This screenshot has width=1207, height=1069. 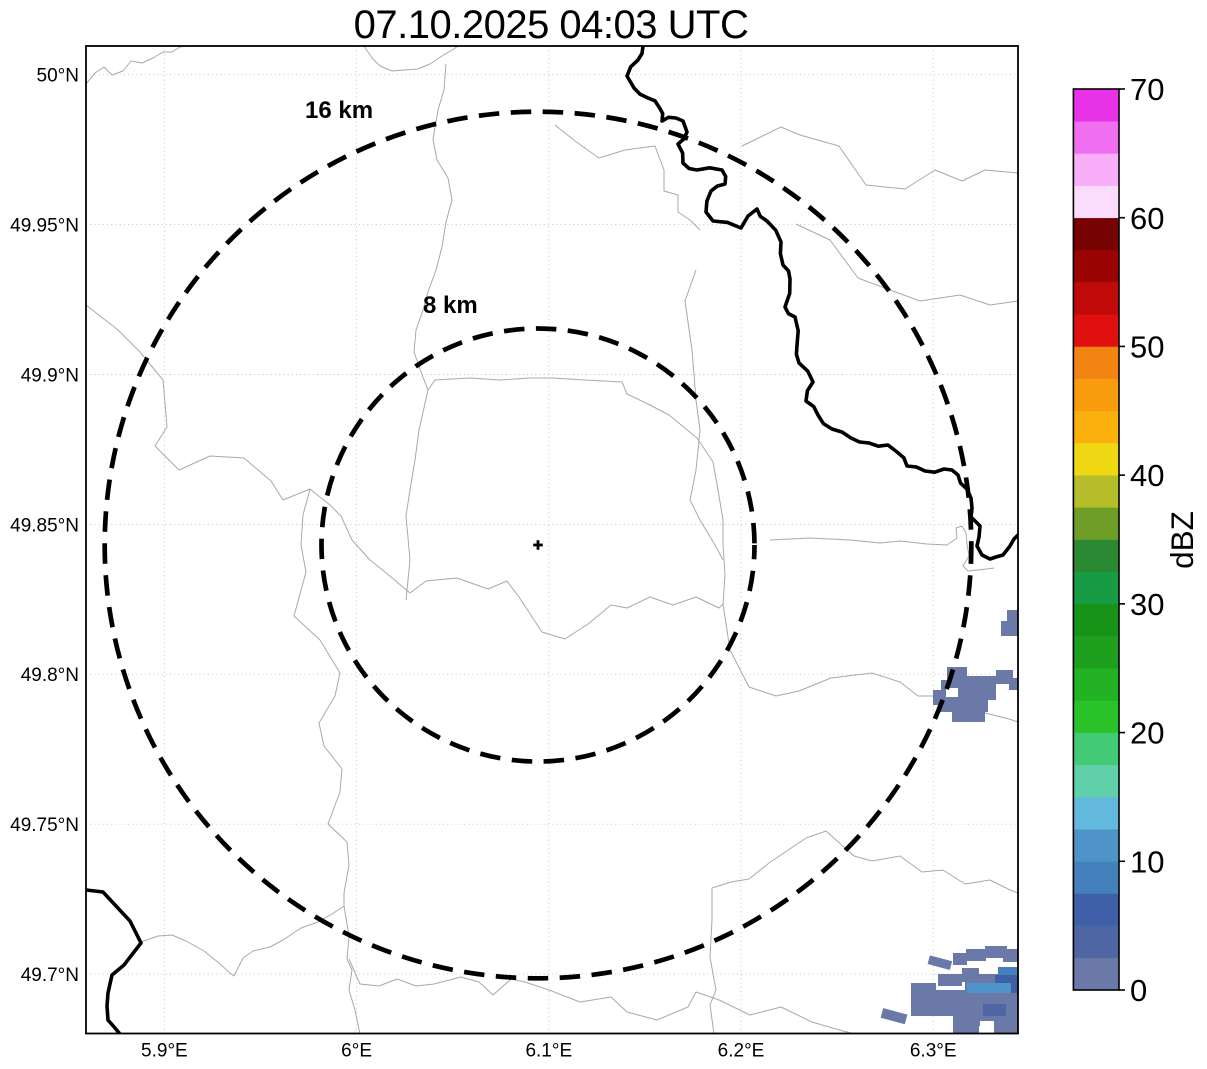 I want to click on svg-text: 5.9°E, so click(x=164, y=1051).